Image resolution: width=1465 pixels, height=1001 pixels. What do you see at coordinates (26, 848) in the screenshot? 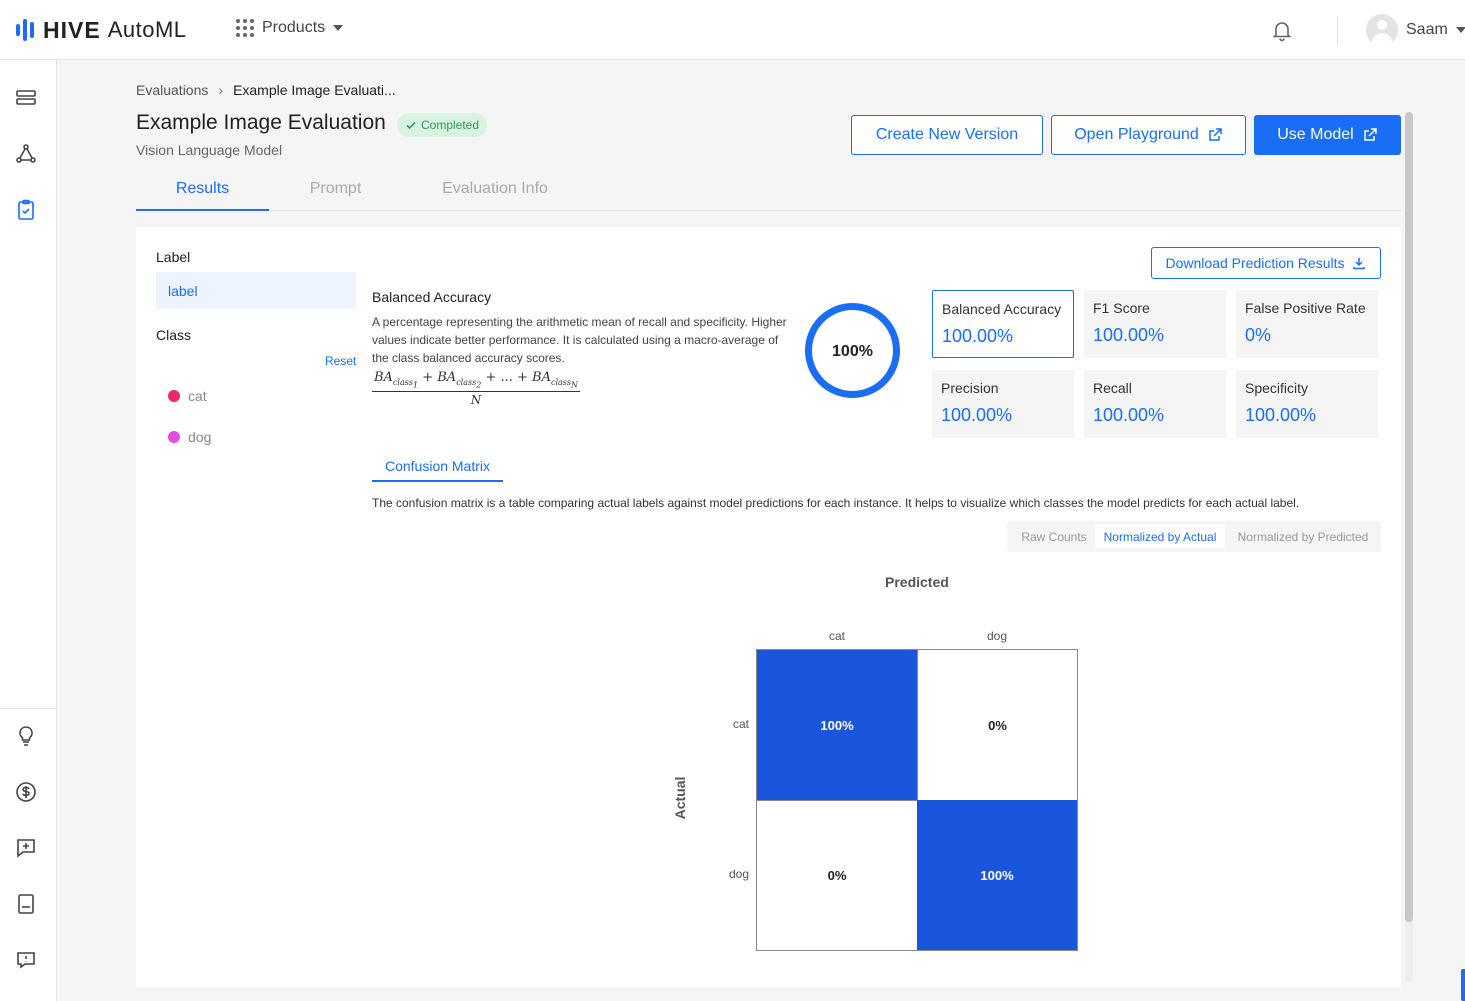
I see `feedback-add-icon` at bounding box center [26, 848].